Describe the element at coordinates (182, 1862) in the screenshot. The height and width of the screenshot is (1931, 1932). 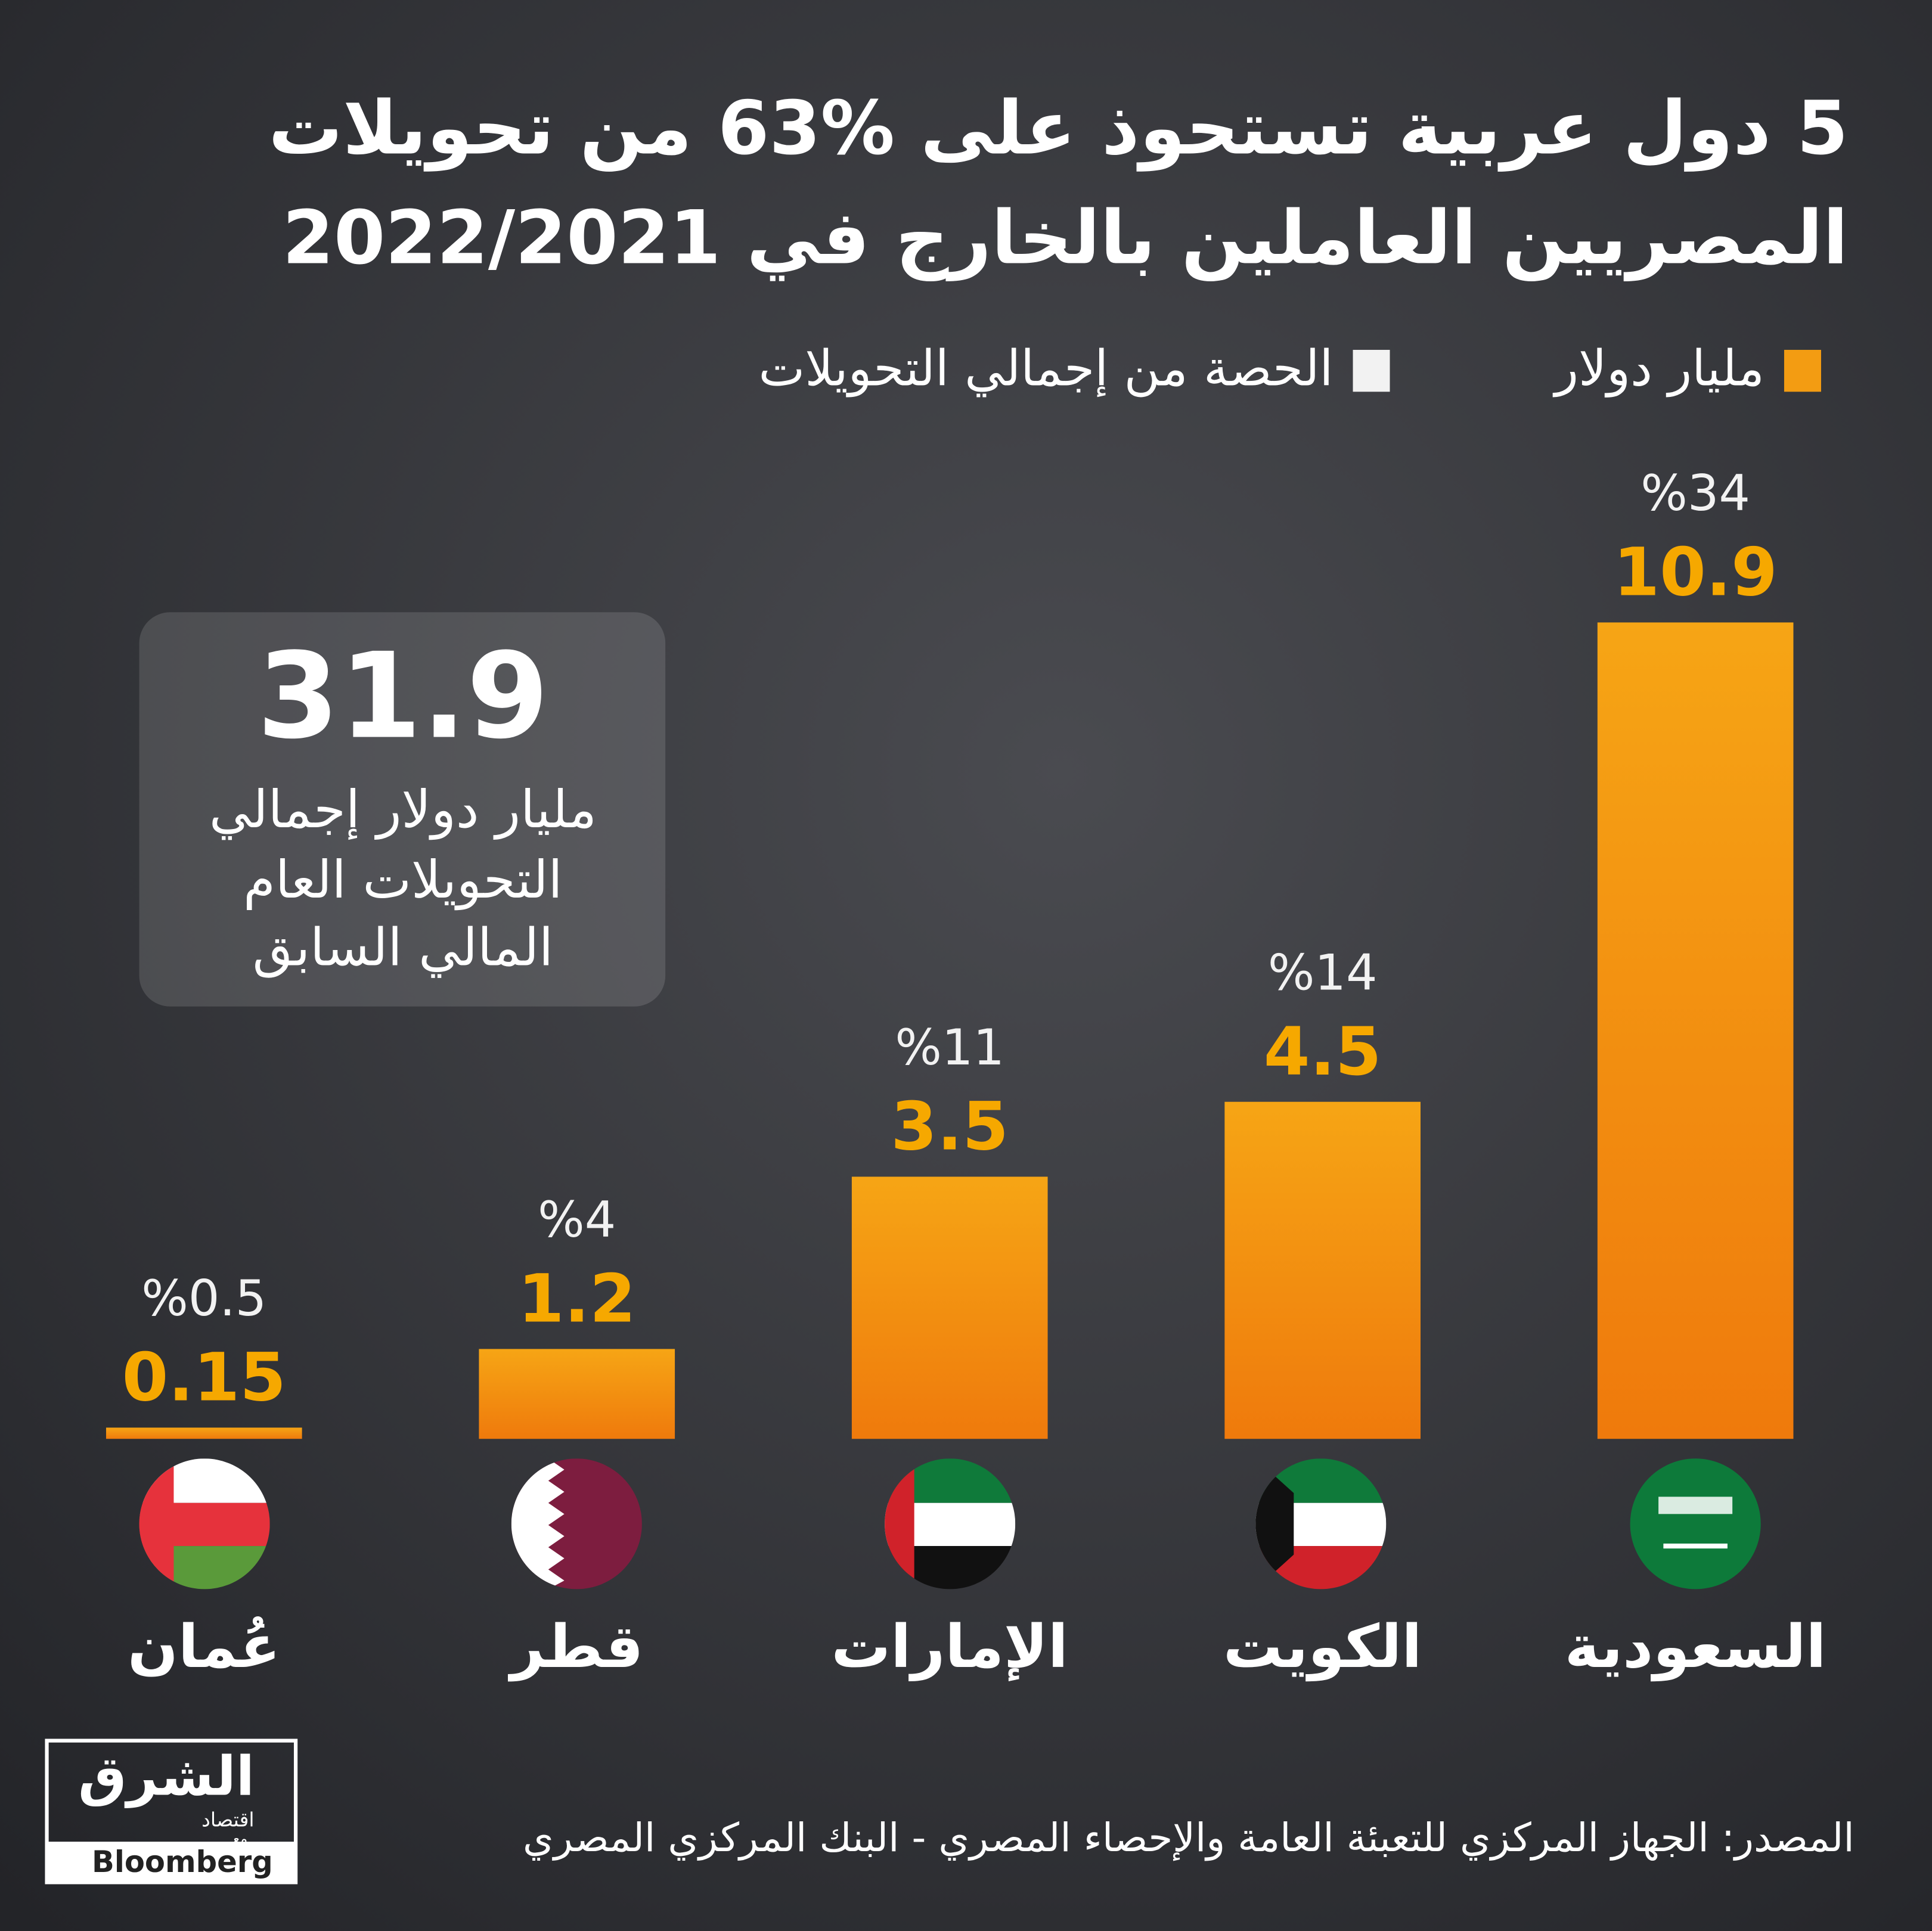
I see `logo-partner: Bloomberg` at that location.